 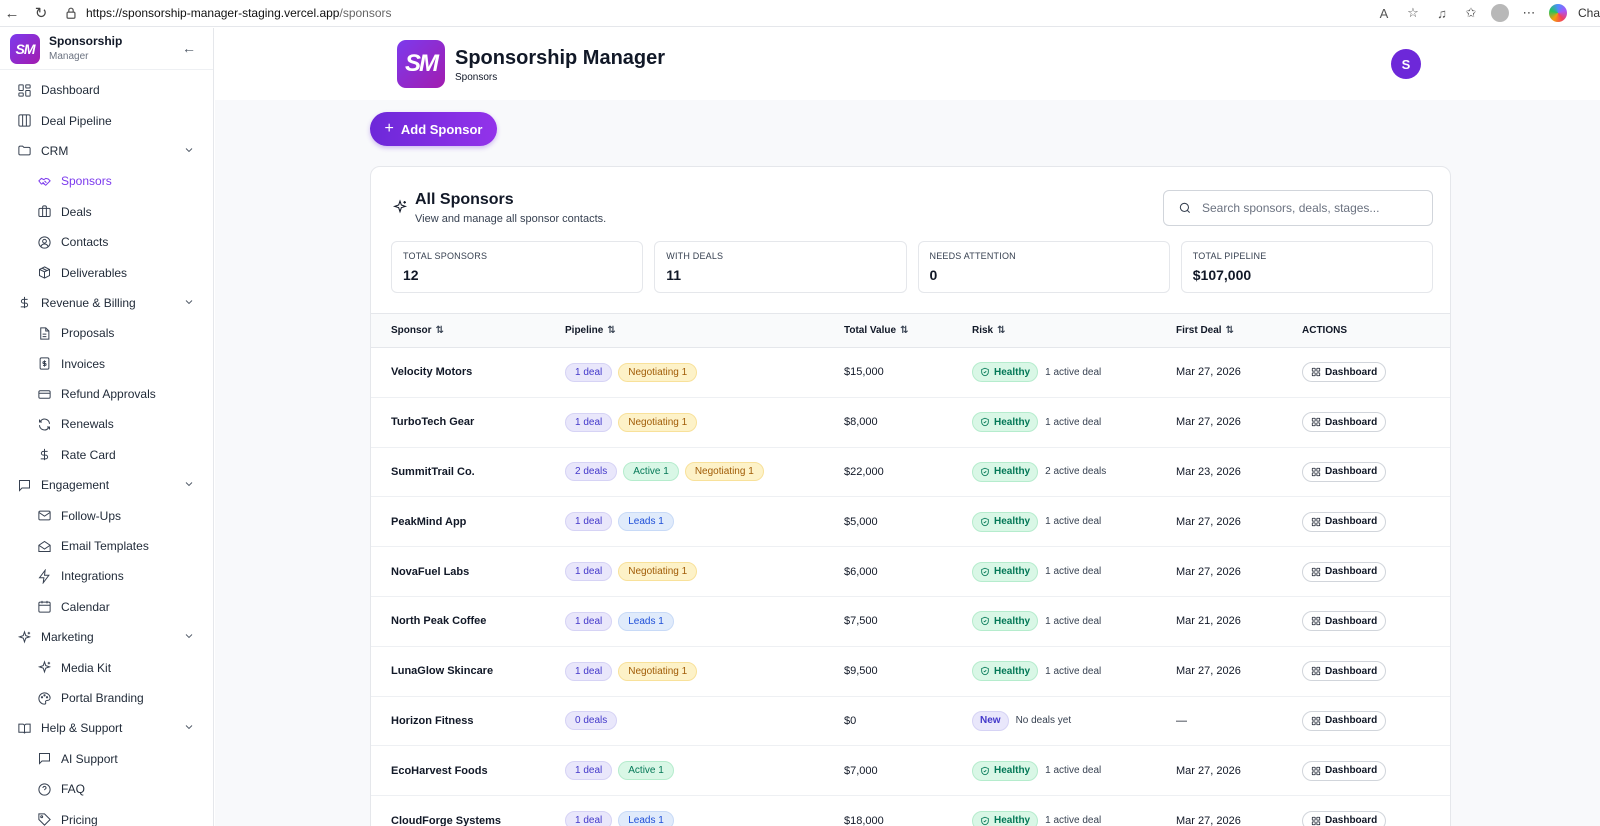 What do you see at coordinates (704, 372) in the screenshot?
I see `pipeline-cell: 1 deal Negotiating 1` at bounding box center [704, 372].